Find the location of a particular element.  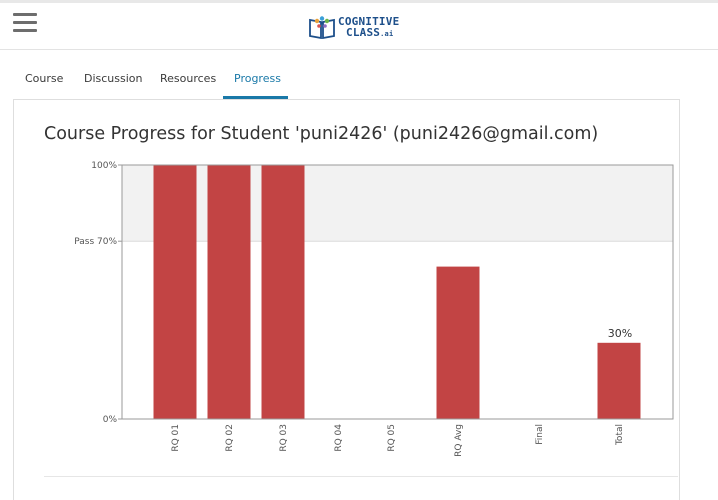

top-edge is located at coordinates (359, 1).